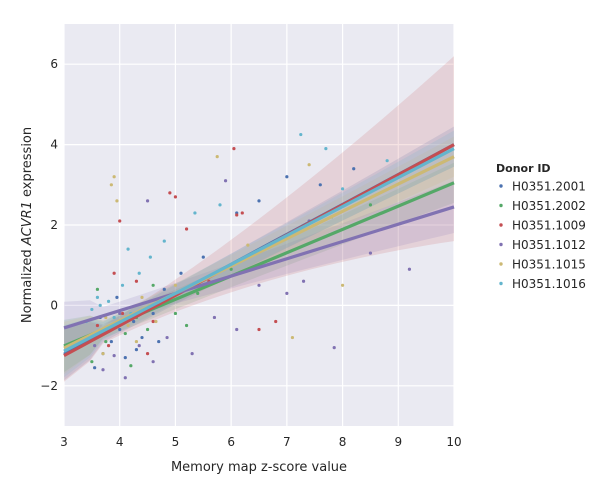 The height and width of the screenshot is (492, 598). I want to click on y-axis-label: Normalized ACVR1 expression, so click(27, 225).